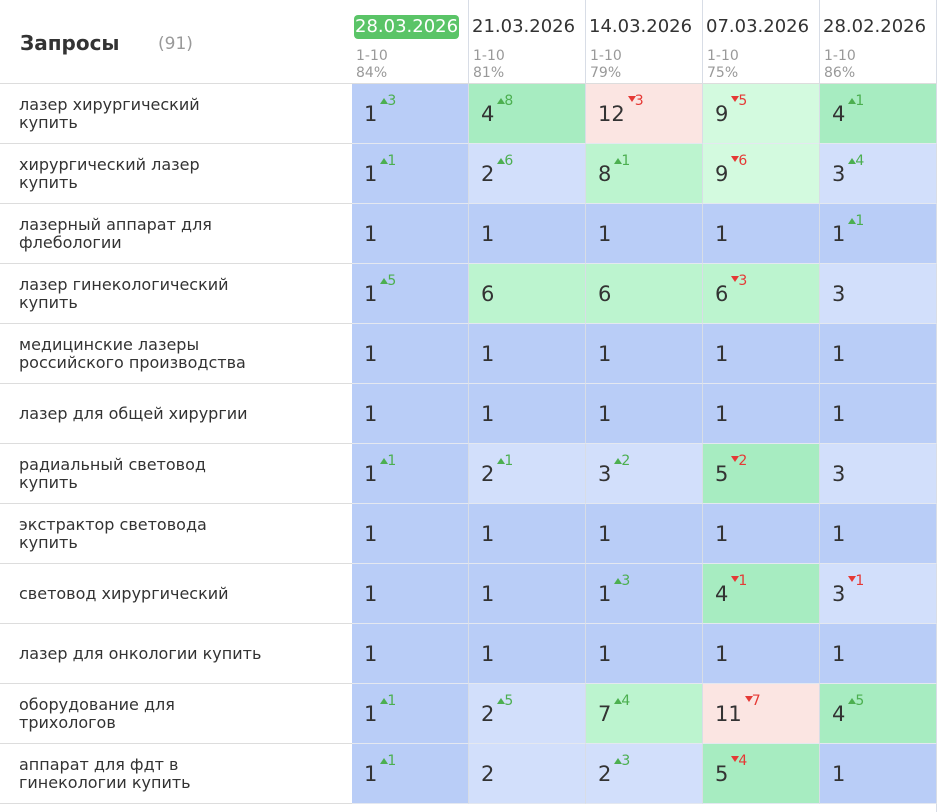 The image size is (942, 812). Describe the element at coordinates (176, 174) in the screenshot. I see `query: хирургический лазер купить` at that location.